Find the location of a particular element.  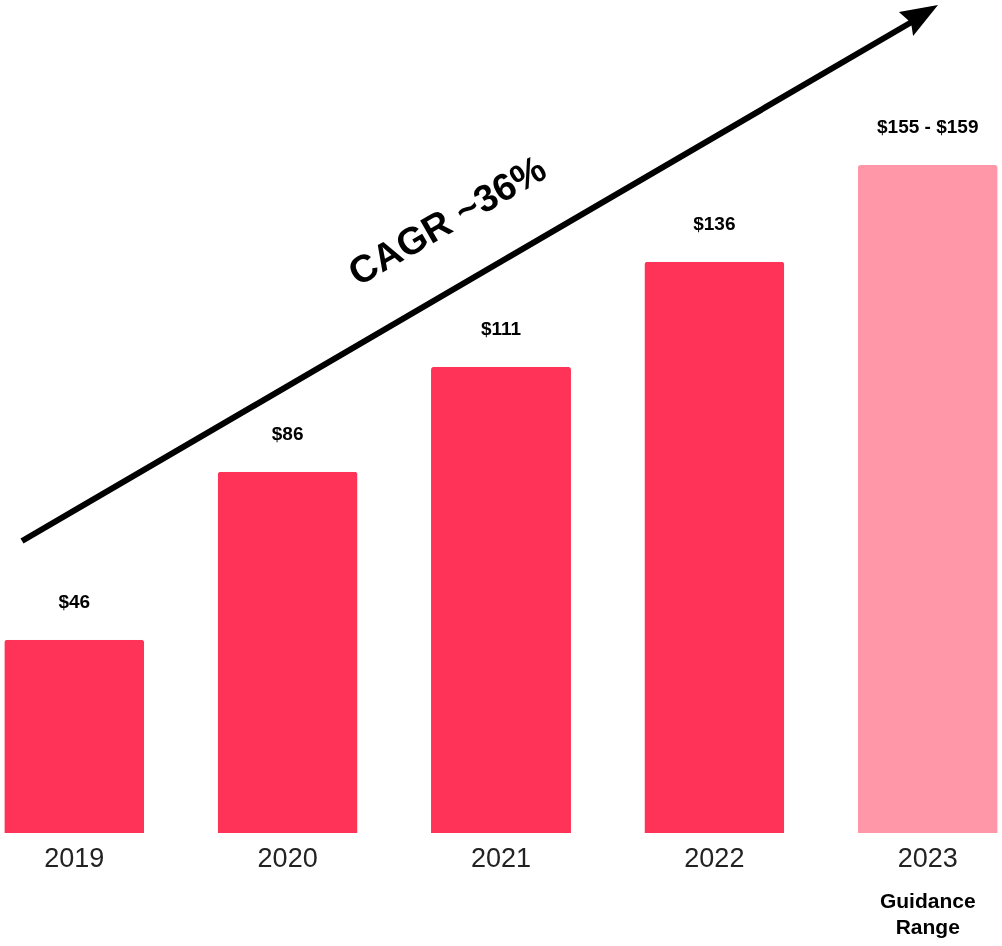

data-label: $111 is located at coordinates (501, 328).